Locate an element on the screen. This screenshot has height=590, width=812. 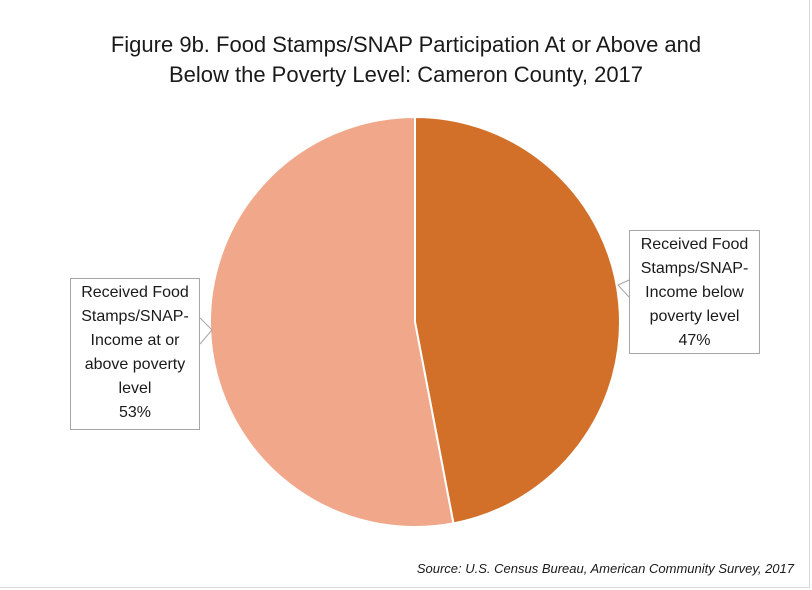
leader-line-above is located at coordinates (206, 331).